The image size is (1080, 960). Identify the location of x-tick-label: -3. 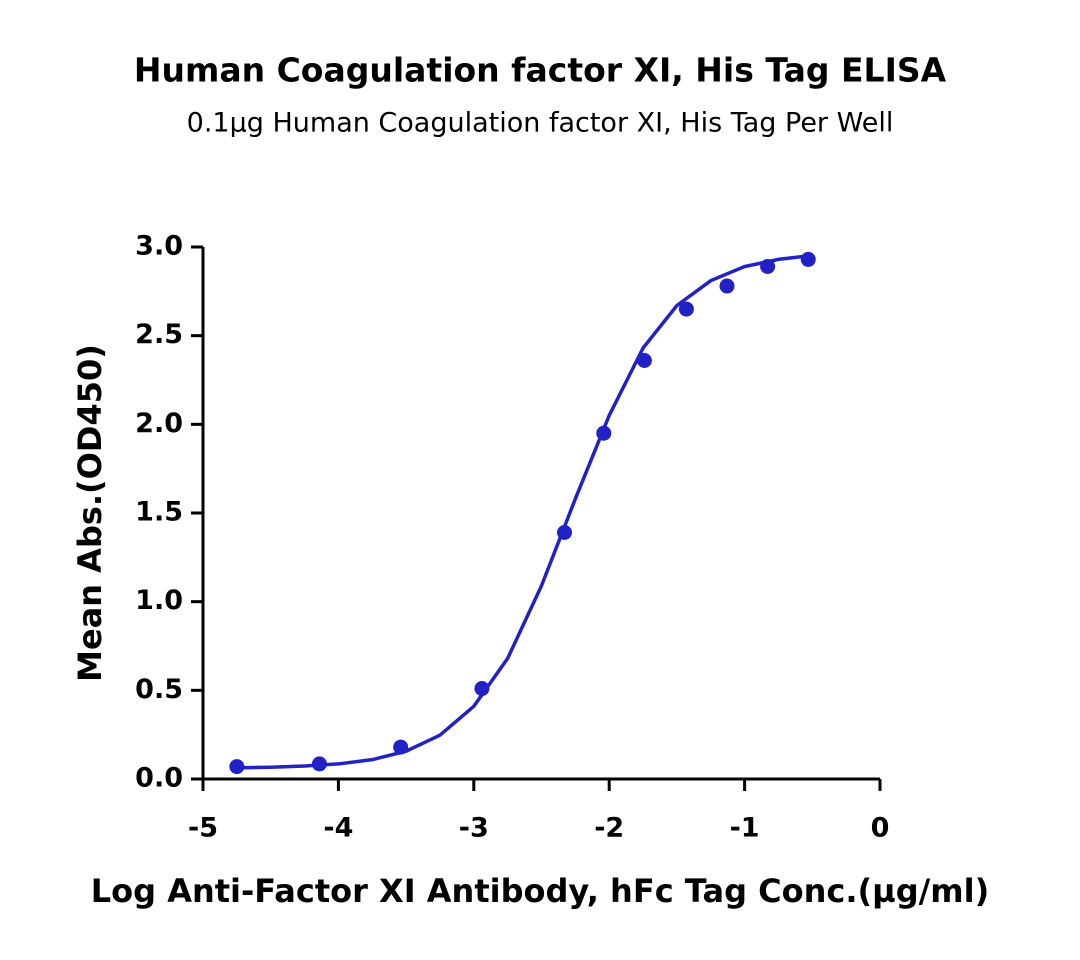
(474, 828).